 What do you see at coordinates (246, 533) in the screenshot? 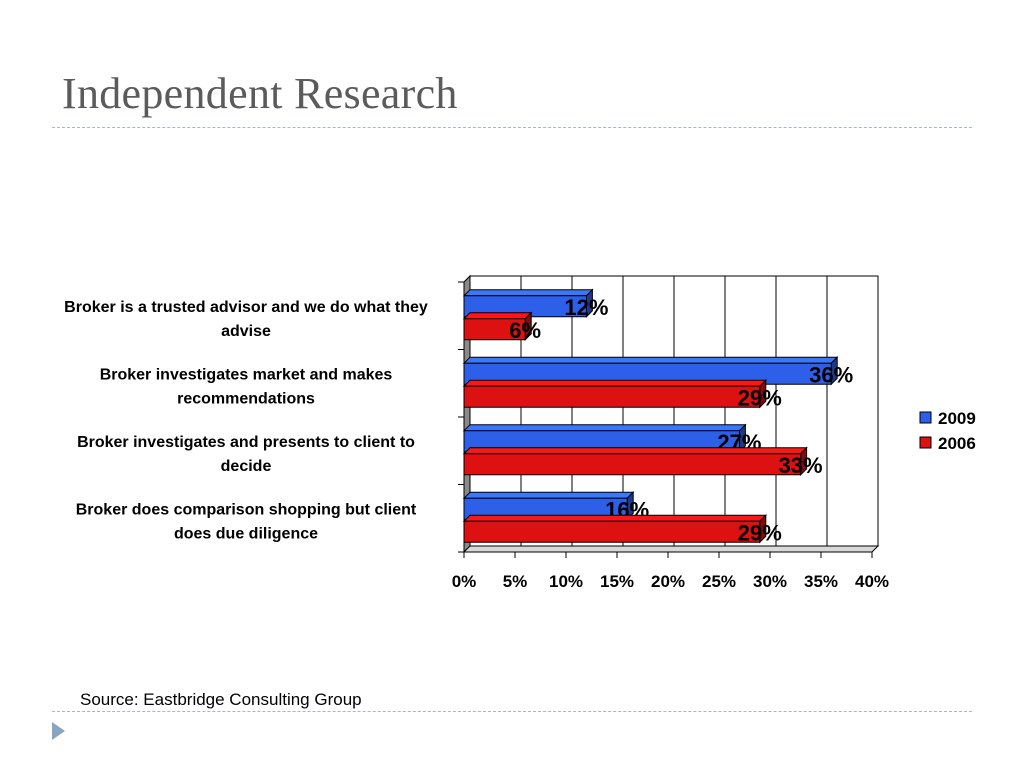
I see `category-label-line: does due diligence` at bounding box center [246, 533].